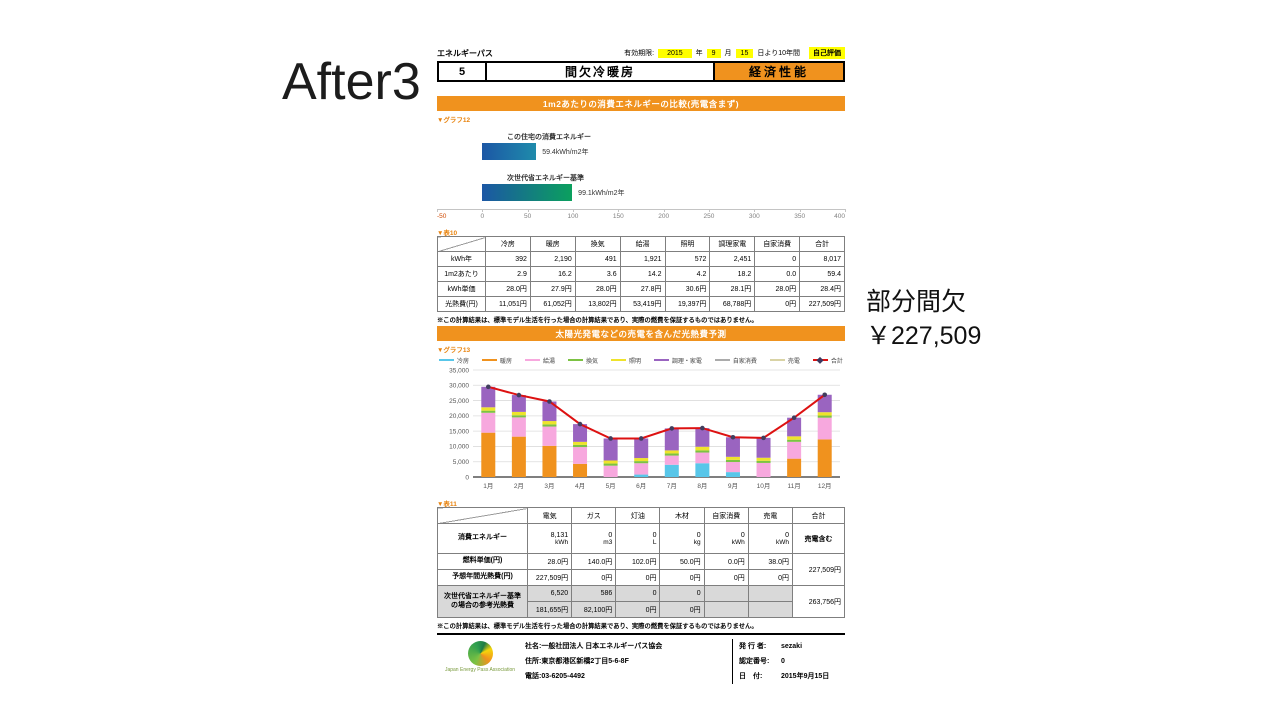 The width and height of the screenshot is (1280, 720). Describe the element at coordinates (461, 304) in the screenshot. I see `table10-row-label: 光熱費(円)` at that location.